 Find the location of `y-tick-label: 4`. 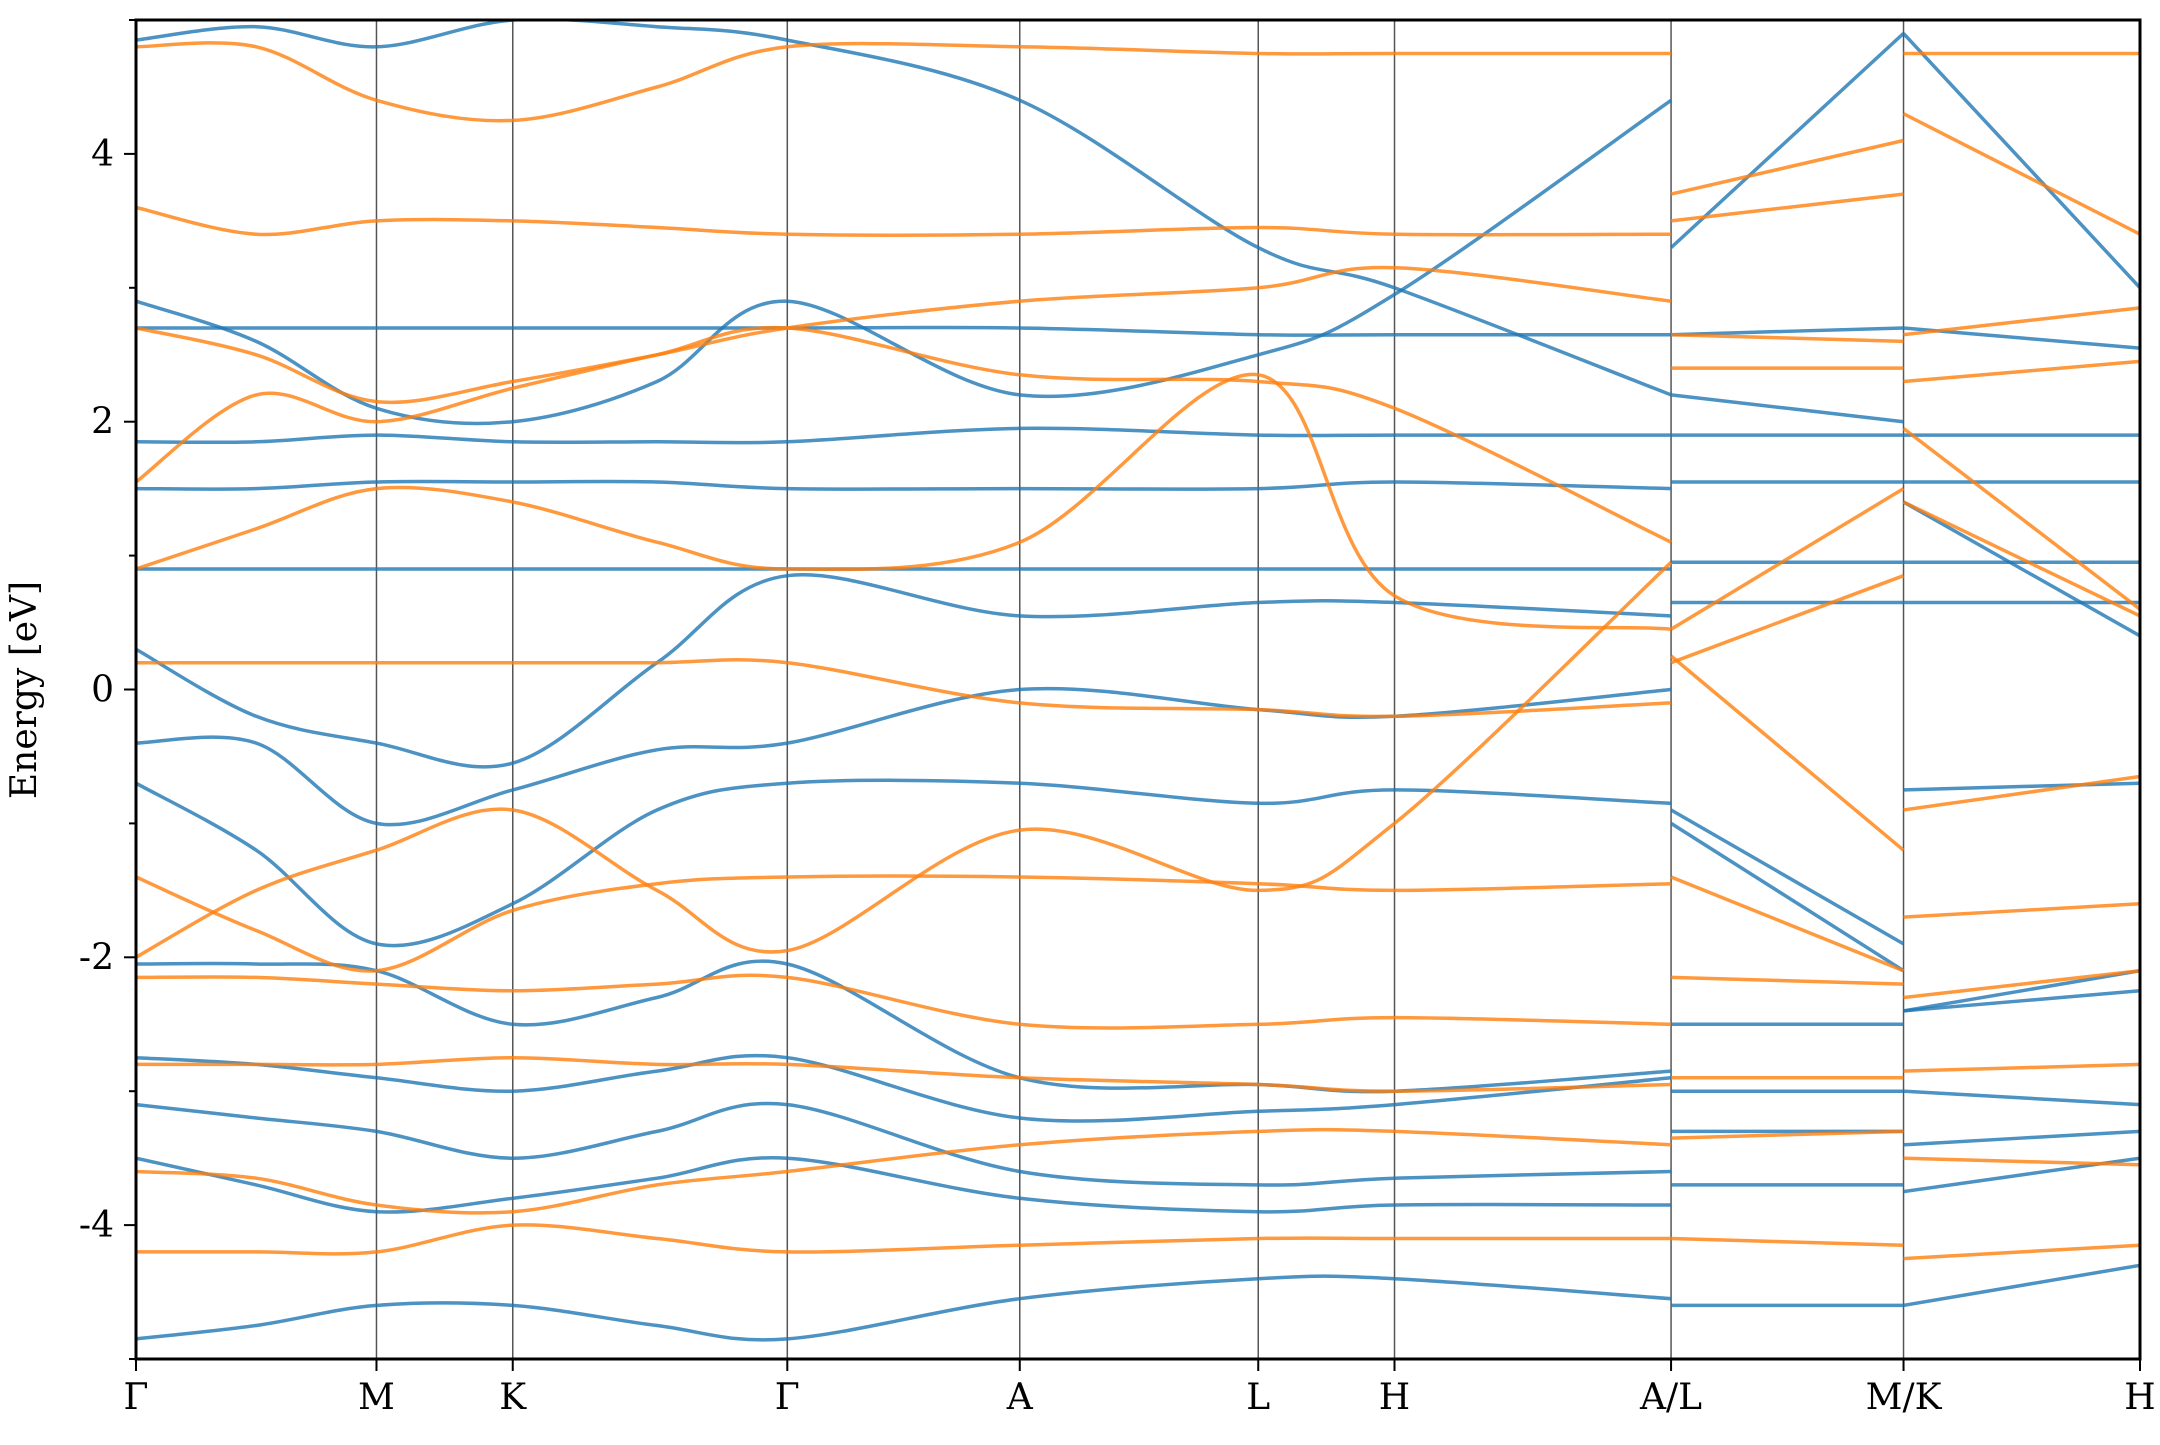

y-tick-label: 4 is located at coordinates (102, 154).